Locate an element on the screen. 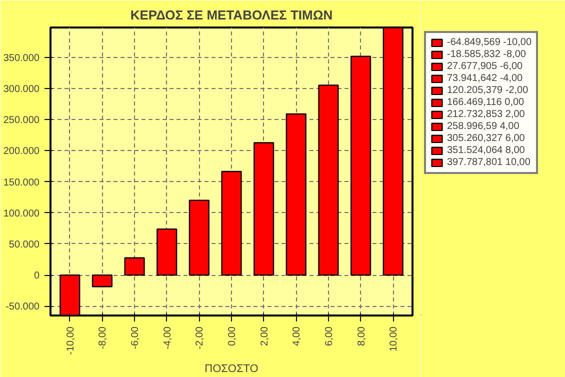  legend-label: 397.787,801 10,00 is located at coordinates (488, 162).